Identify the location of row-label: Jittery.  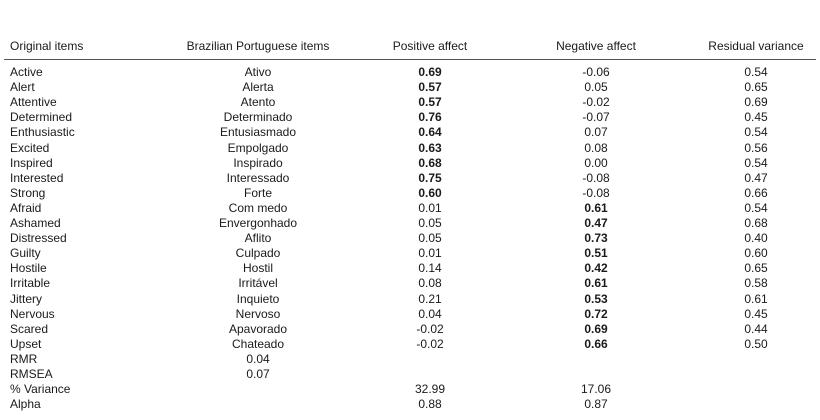
(26, 298).